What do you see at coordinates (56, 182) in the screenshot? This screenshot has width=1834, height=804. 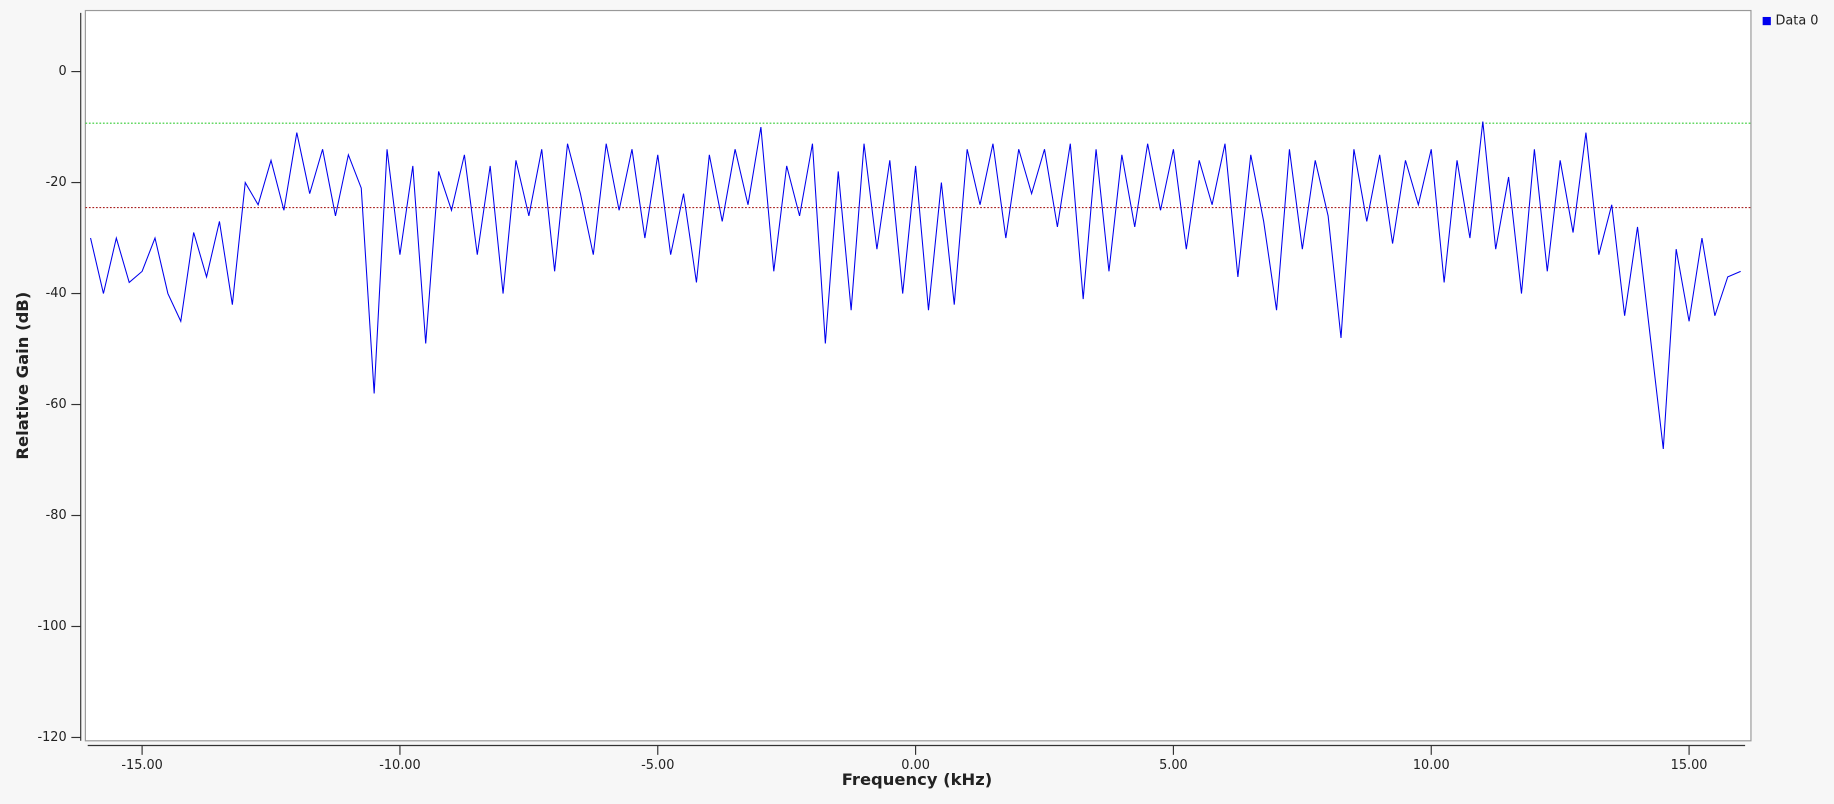 I see `y-tick-label: -20` at bounding box center [56, 182].